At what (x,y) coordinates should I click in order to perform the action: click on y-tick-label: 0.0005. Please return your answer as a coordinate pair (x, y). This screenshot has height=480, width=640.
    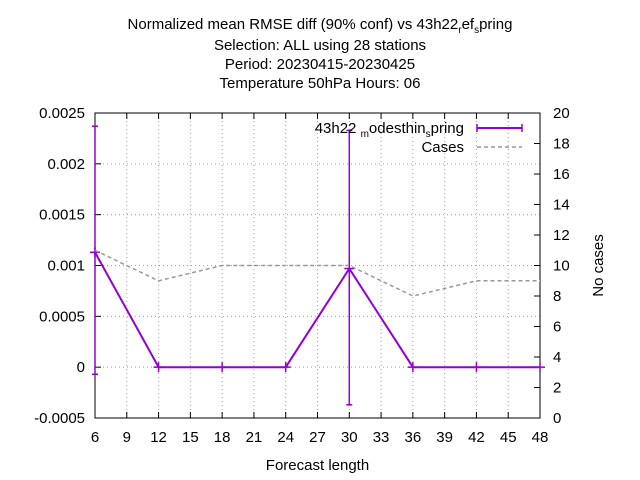
    Looking at the image, I should click on (62, 316).